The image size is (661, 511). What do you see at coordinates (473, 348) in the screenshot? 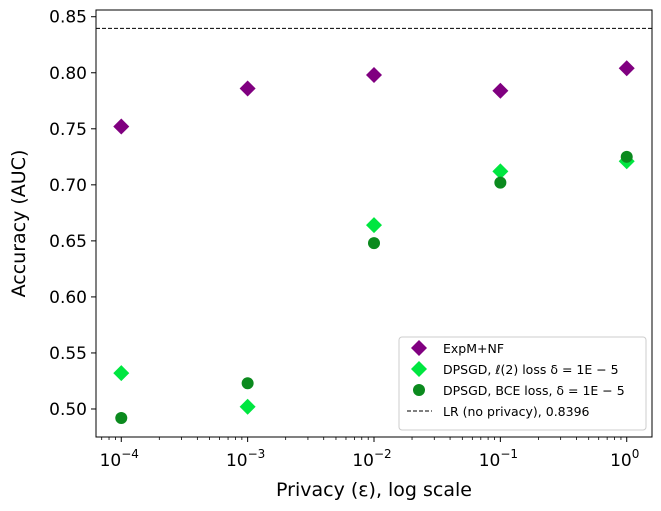
I see `legend-label-0: ExpM+NF` at bounding box center [473, 348].